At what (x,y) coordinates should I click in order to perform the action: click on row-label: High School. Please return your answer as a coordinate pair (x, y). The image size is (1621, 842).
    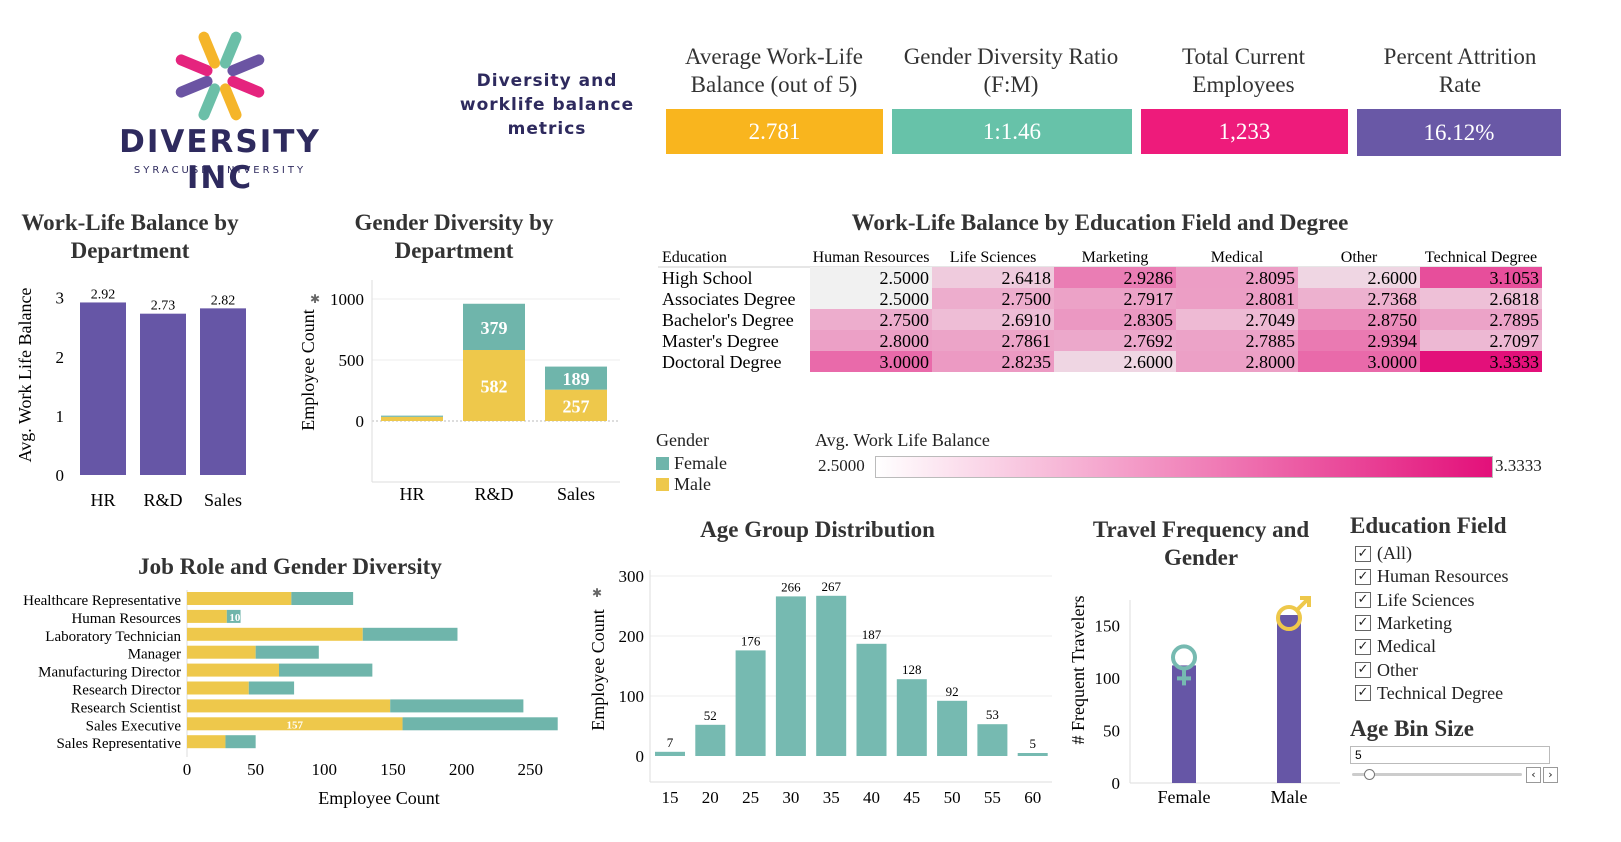
    Looking at the image, I should click on (707, 278).